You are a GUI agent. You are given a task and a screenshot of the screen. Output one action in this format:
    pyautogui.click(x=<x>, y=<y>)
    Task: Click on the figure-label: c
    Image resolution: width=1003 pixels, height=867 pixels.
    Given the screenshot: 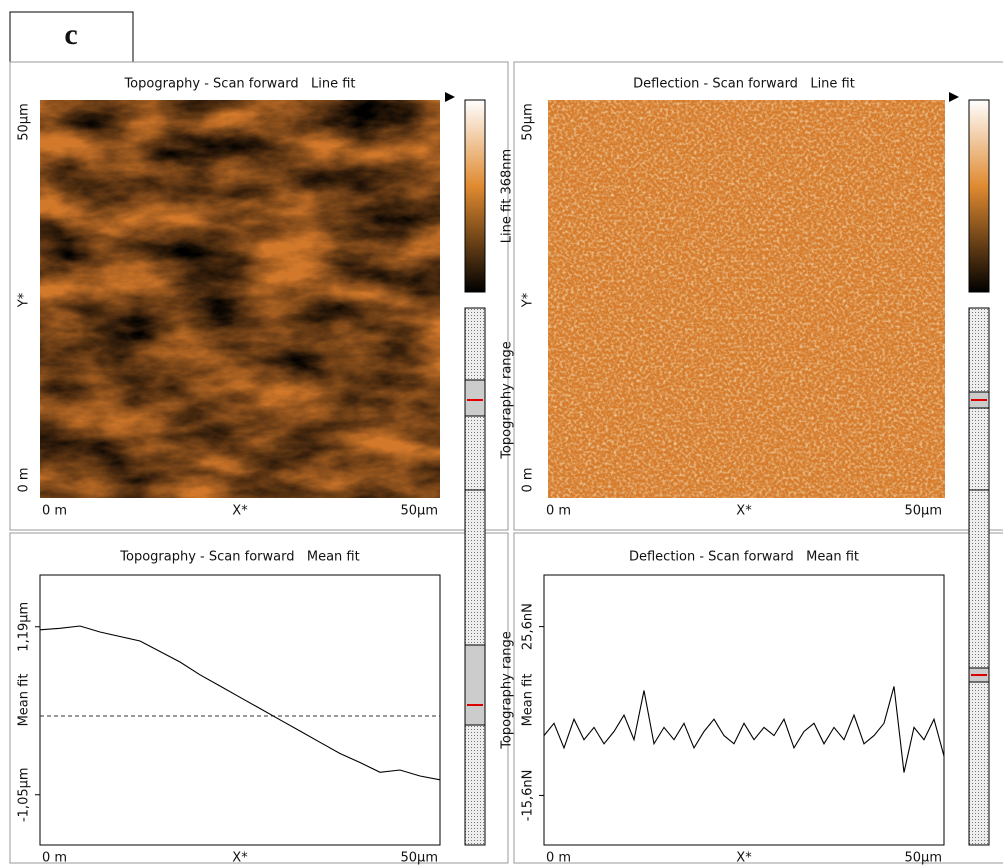 What is the action you would take?
    pyautogui.click(x=70, y=34)
    